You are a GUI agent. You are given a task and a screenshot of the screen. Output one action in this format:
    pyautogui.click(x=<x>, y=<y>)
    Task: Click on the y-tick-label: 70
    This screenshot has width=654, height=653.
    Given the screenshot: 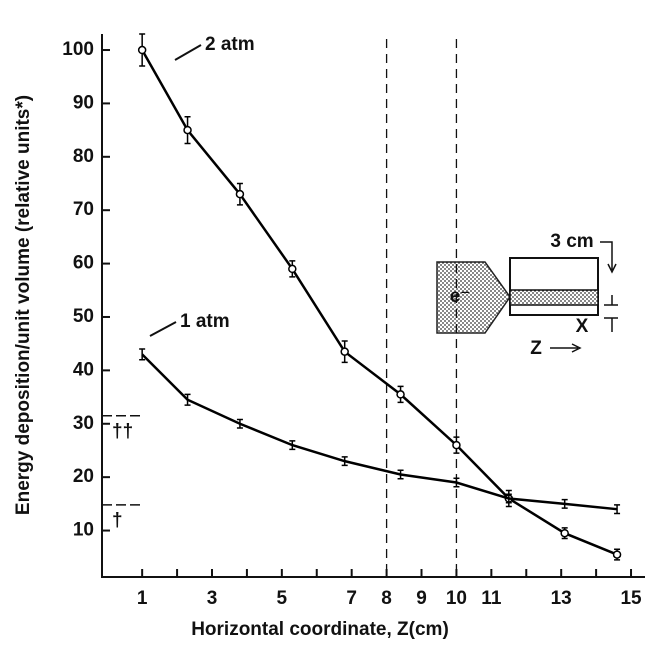 What is the action you would take?
    pyautogui.click(x=83, y=209)
    